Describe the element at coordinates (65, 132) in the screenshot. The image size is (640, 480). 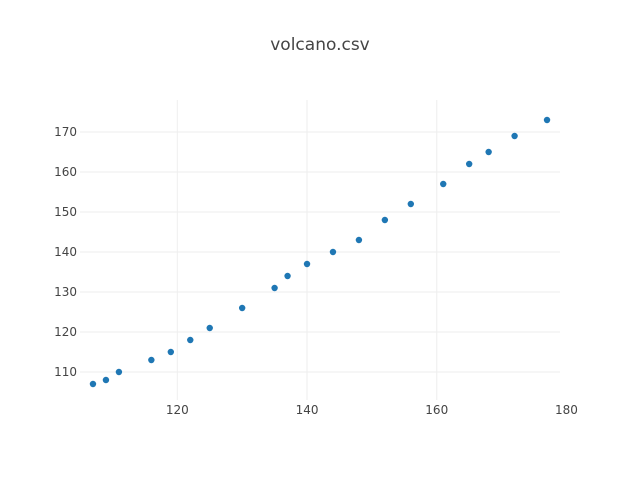
I see `y-tick-label-170: 170` at that location.